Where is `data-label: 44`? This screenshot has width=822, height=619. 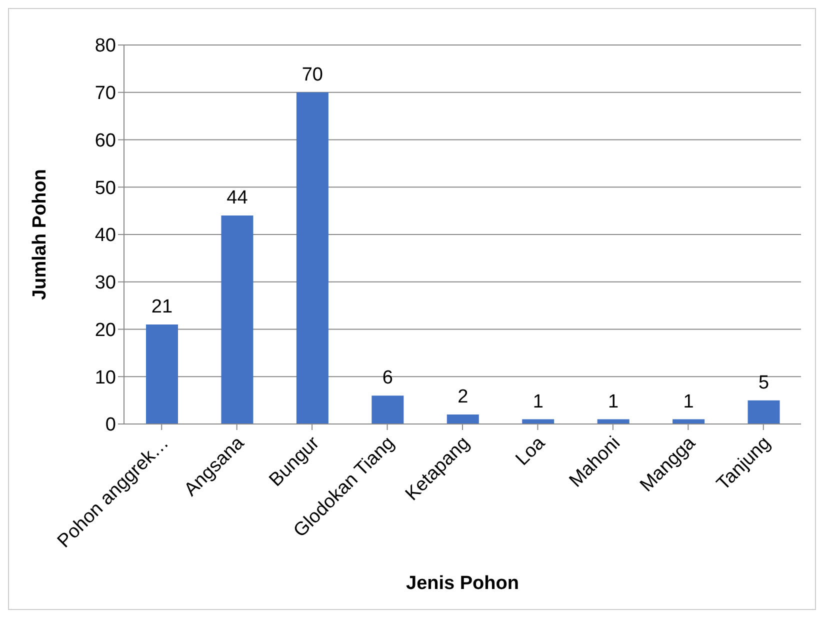
data-label: 44 is located at coordinates (237, 198).